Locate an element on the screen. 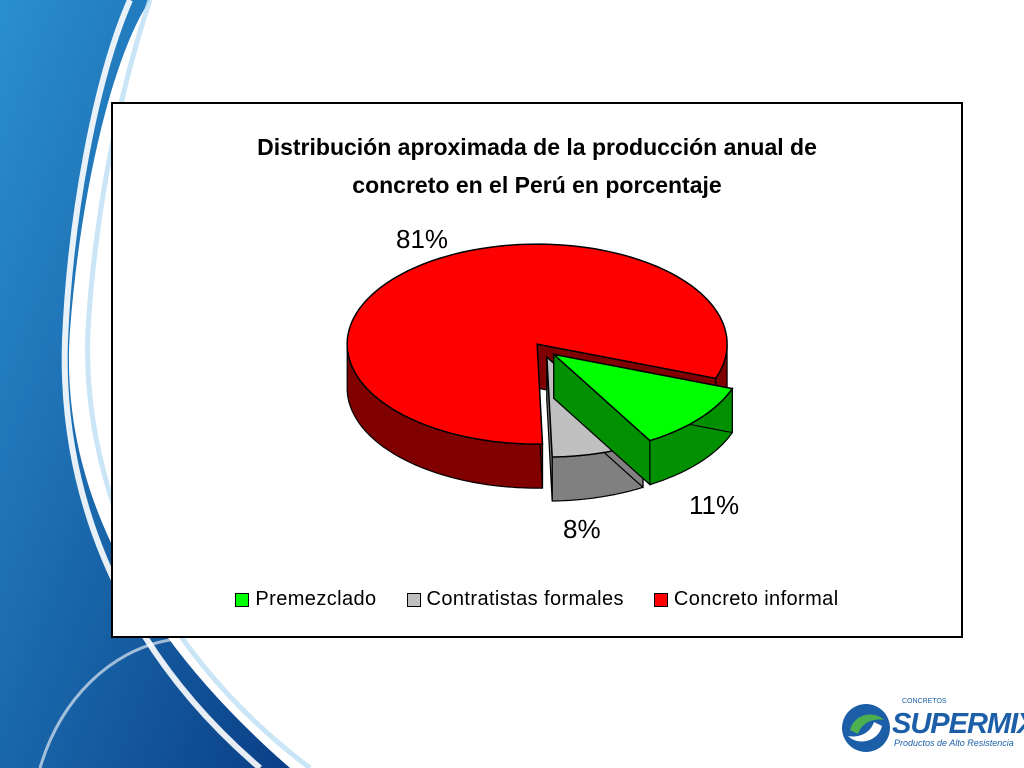 The image size is (1024, 768). legend-swatch-concreto-informal is located at coordinates (660, 599).